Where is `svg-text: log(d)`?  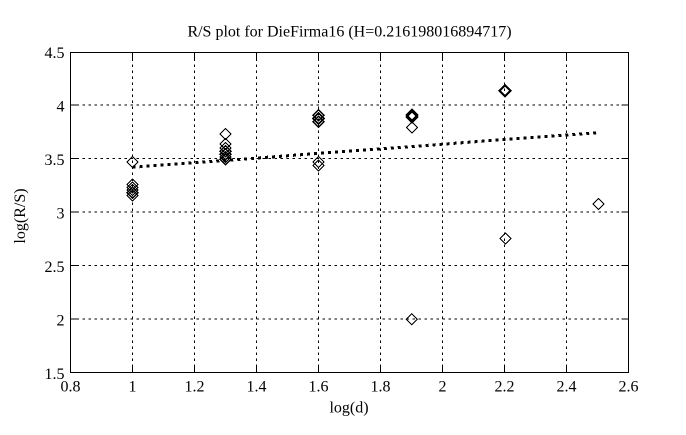 svg-text: log(d) is located at coordinates (348, 408).